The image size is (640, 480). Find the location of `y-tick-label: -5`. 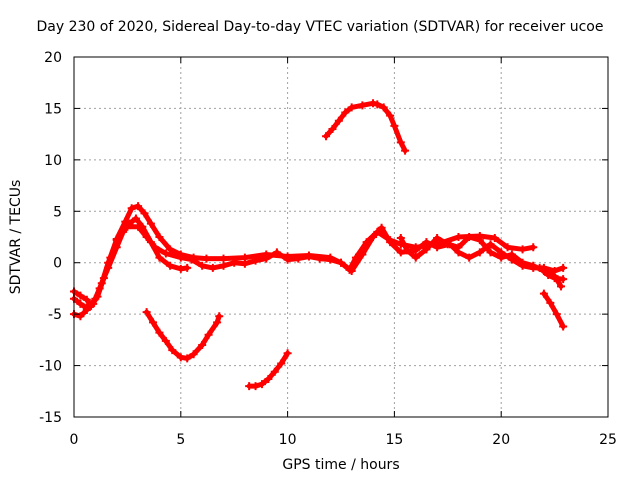

y-tick-label: -5 is located at coordinates (55, 315).